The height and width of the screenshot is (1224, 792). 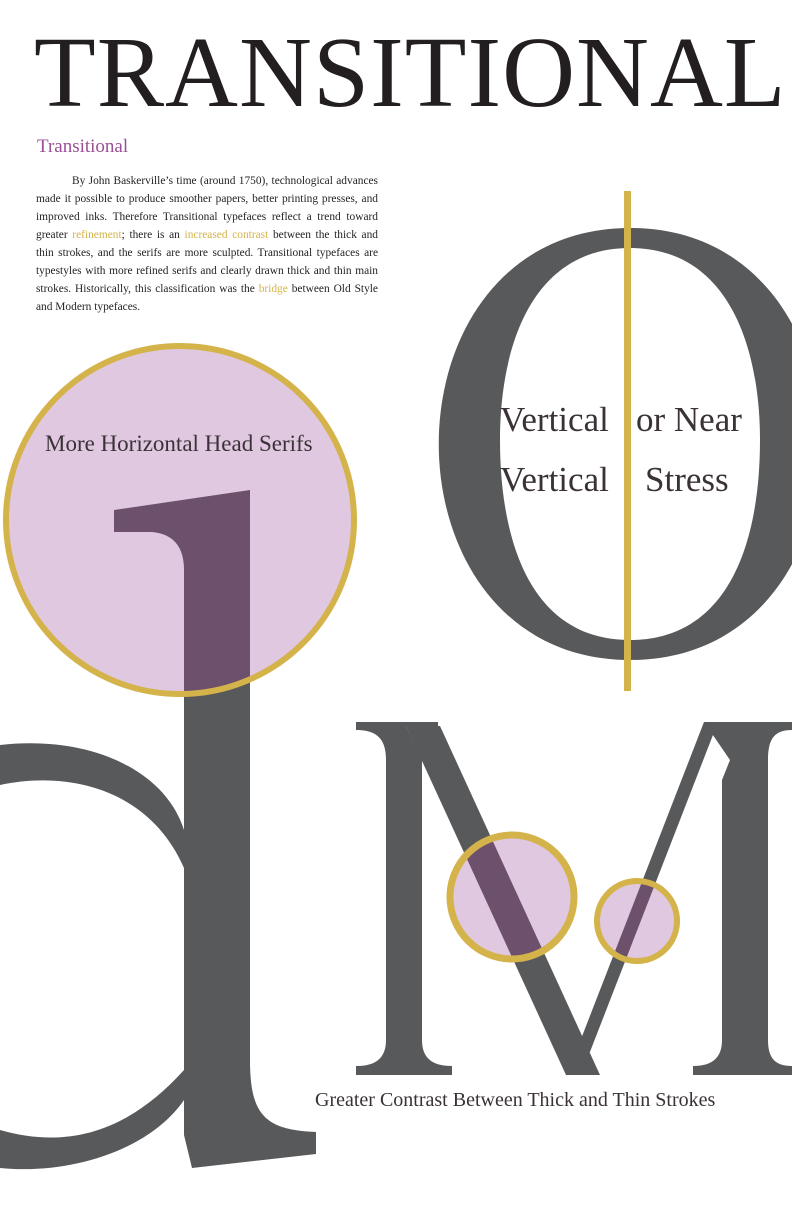 What do you see at coordinates (554, 419) in the screenshot?
I see `label-stress-line1-left: Vertical` at bounding box center [554, 419].